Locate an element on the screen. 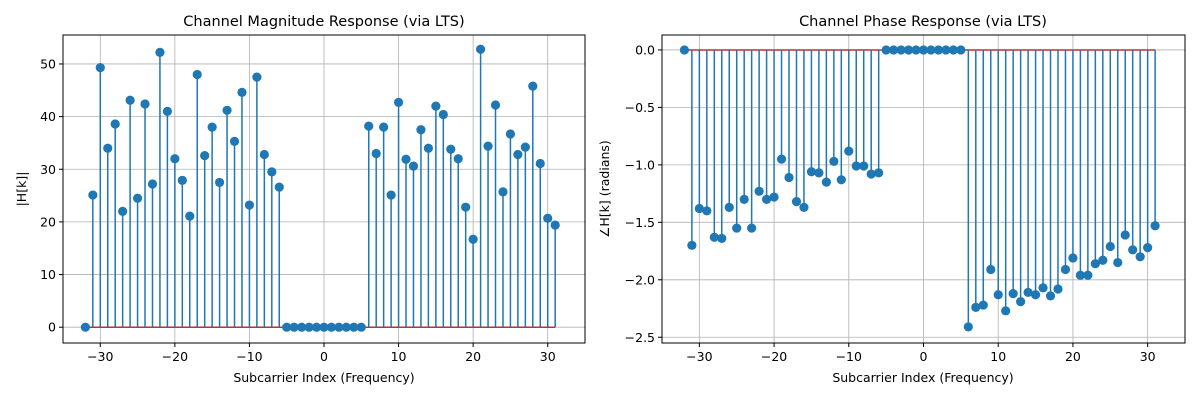 The width and height of the screenshot is (1200, 400). phase-x-tick-label: 0 is located at coordinates (924, 356).